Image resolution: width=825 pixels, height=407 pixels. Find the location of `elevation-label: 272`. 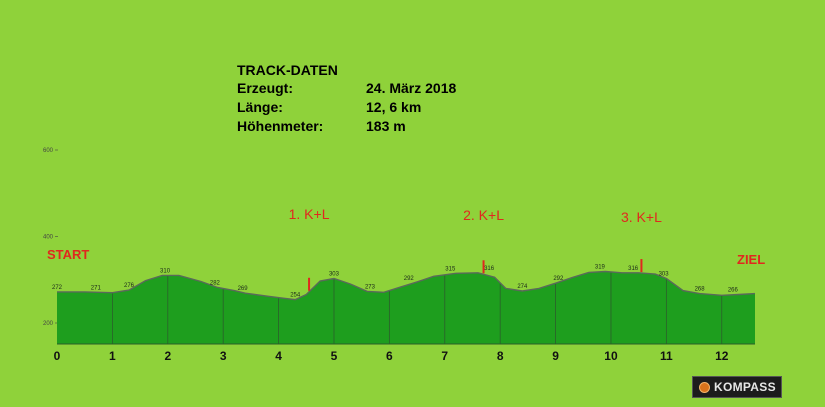

elevation-label: 272 is located at coordinates (57, 288).